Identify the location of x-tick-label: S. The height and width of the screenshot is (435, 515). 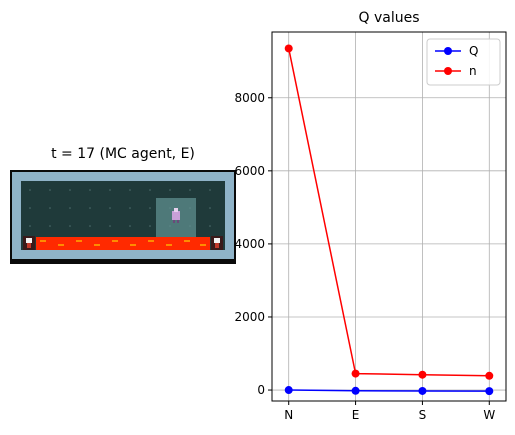
(423, 415).